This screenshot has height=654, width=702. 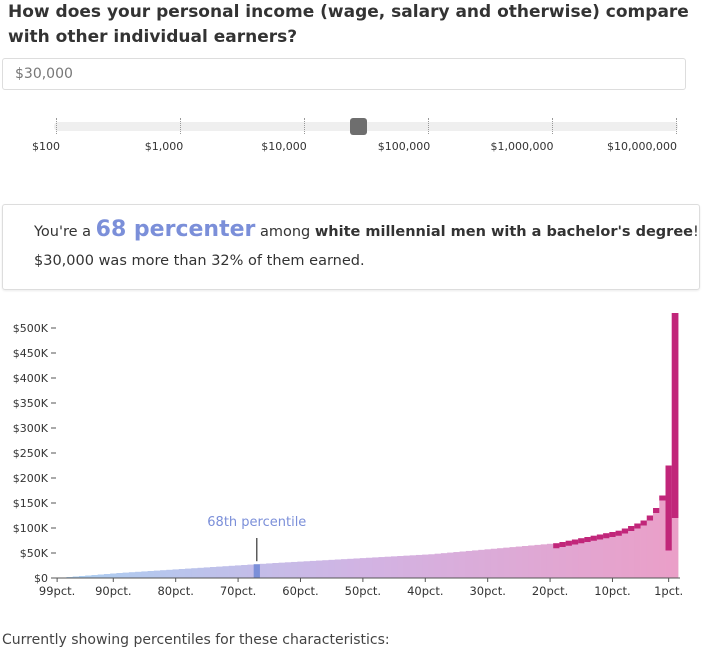 I want to click on y-tick-label: $350K, so click(x=31, y=403).